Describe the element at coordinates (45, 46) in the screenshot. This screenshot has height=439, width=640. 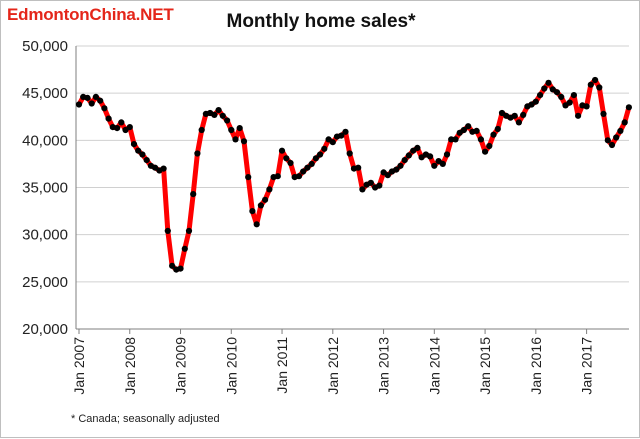
I see `y-tick-label: 50,000` at that location.